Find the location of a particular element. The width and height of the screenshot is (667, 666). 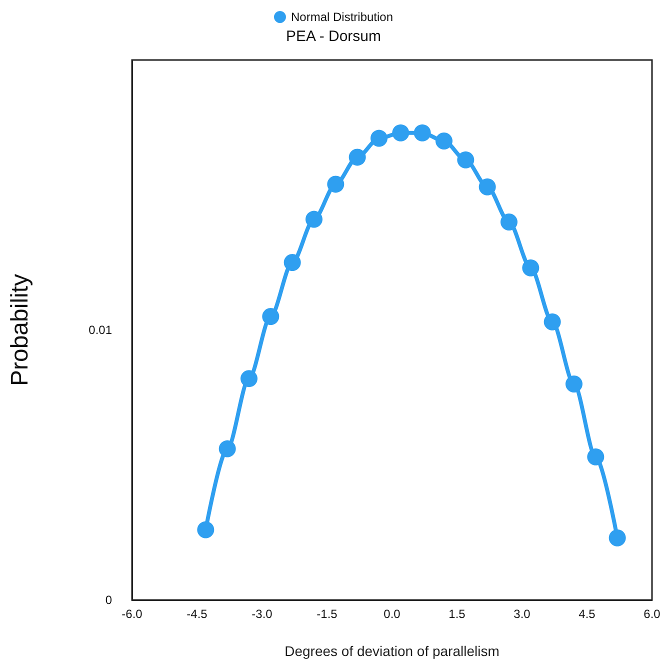

x-tick-label: 1.5 is located at coordinates (457, 614).